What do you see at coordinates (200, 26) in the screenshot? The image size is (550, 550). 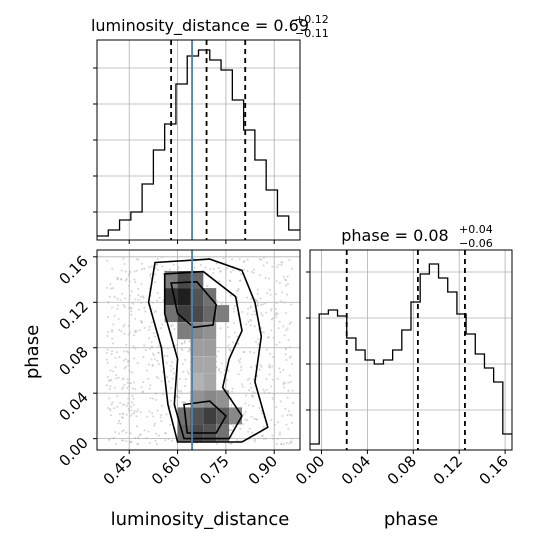 I see `luminosity-distance-title: luminosity_distance = 0.69` at bounding box center [200, 26].